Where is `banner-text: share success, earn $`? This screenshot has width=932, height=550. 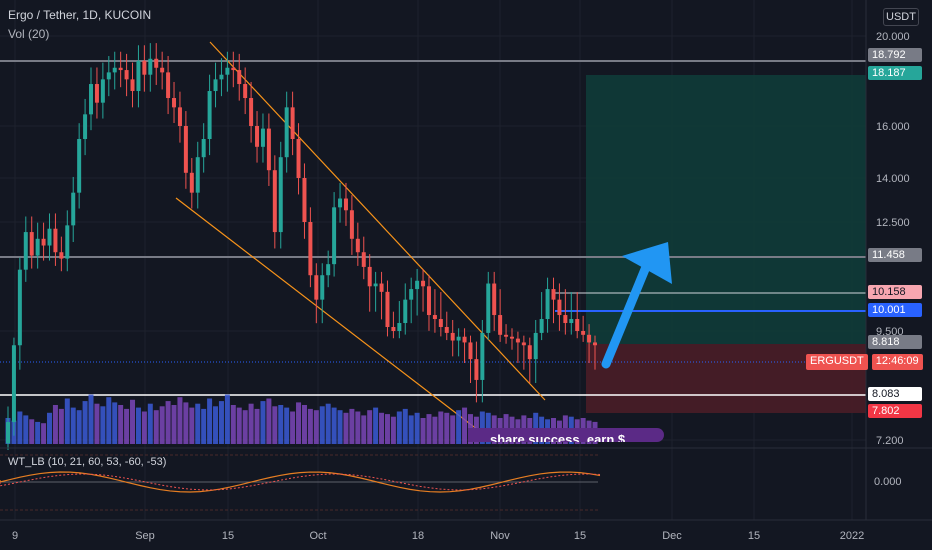
banner-text: share success, earn $ is located at coordinates (558, 437).